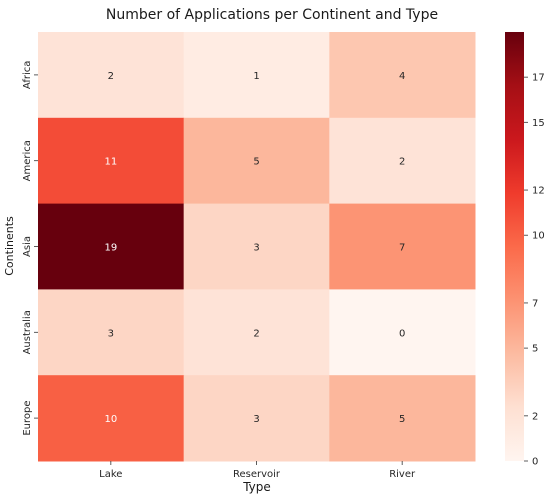 This screenshot has height=501, width=550. What do you see at coordinates (538, 123) in the screenshot?
I see `colorbar-tick-label: 15` at bounding box center [538, 123].